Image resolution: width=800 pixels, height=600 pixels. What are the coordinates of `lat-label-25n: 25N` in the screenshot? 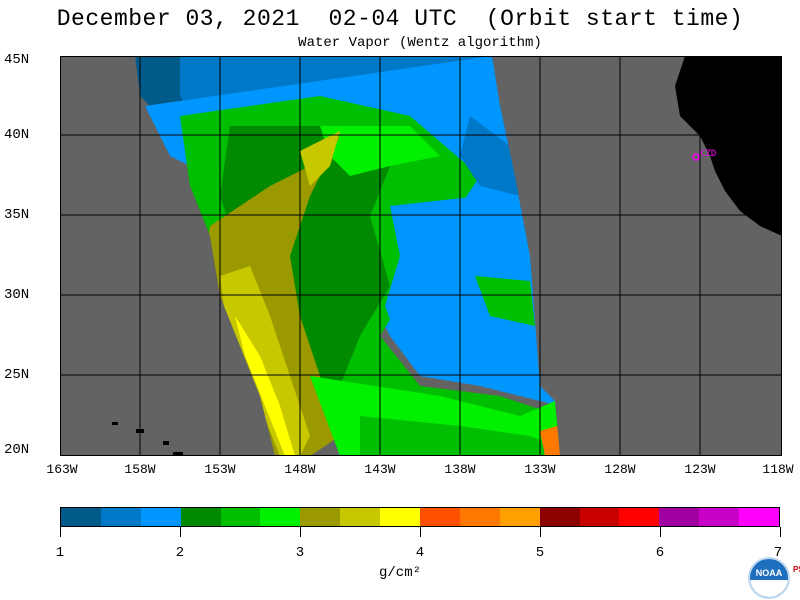 It's located at (17, 375).